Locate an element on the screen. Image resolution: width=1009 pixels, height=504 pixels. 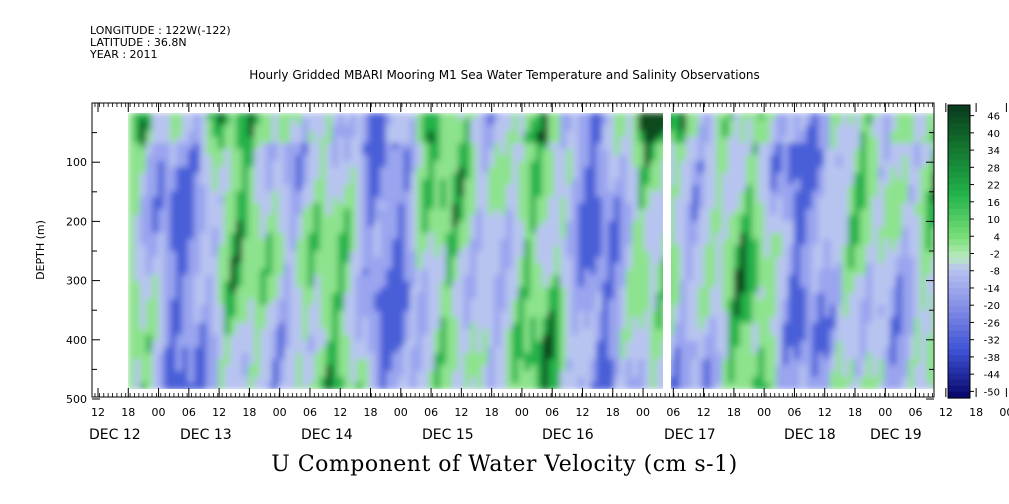
x-date-label: DEC 13 is located at coordinates (206, 435).